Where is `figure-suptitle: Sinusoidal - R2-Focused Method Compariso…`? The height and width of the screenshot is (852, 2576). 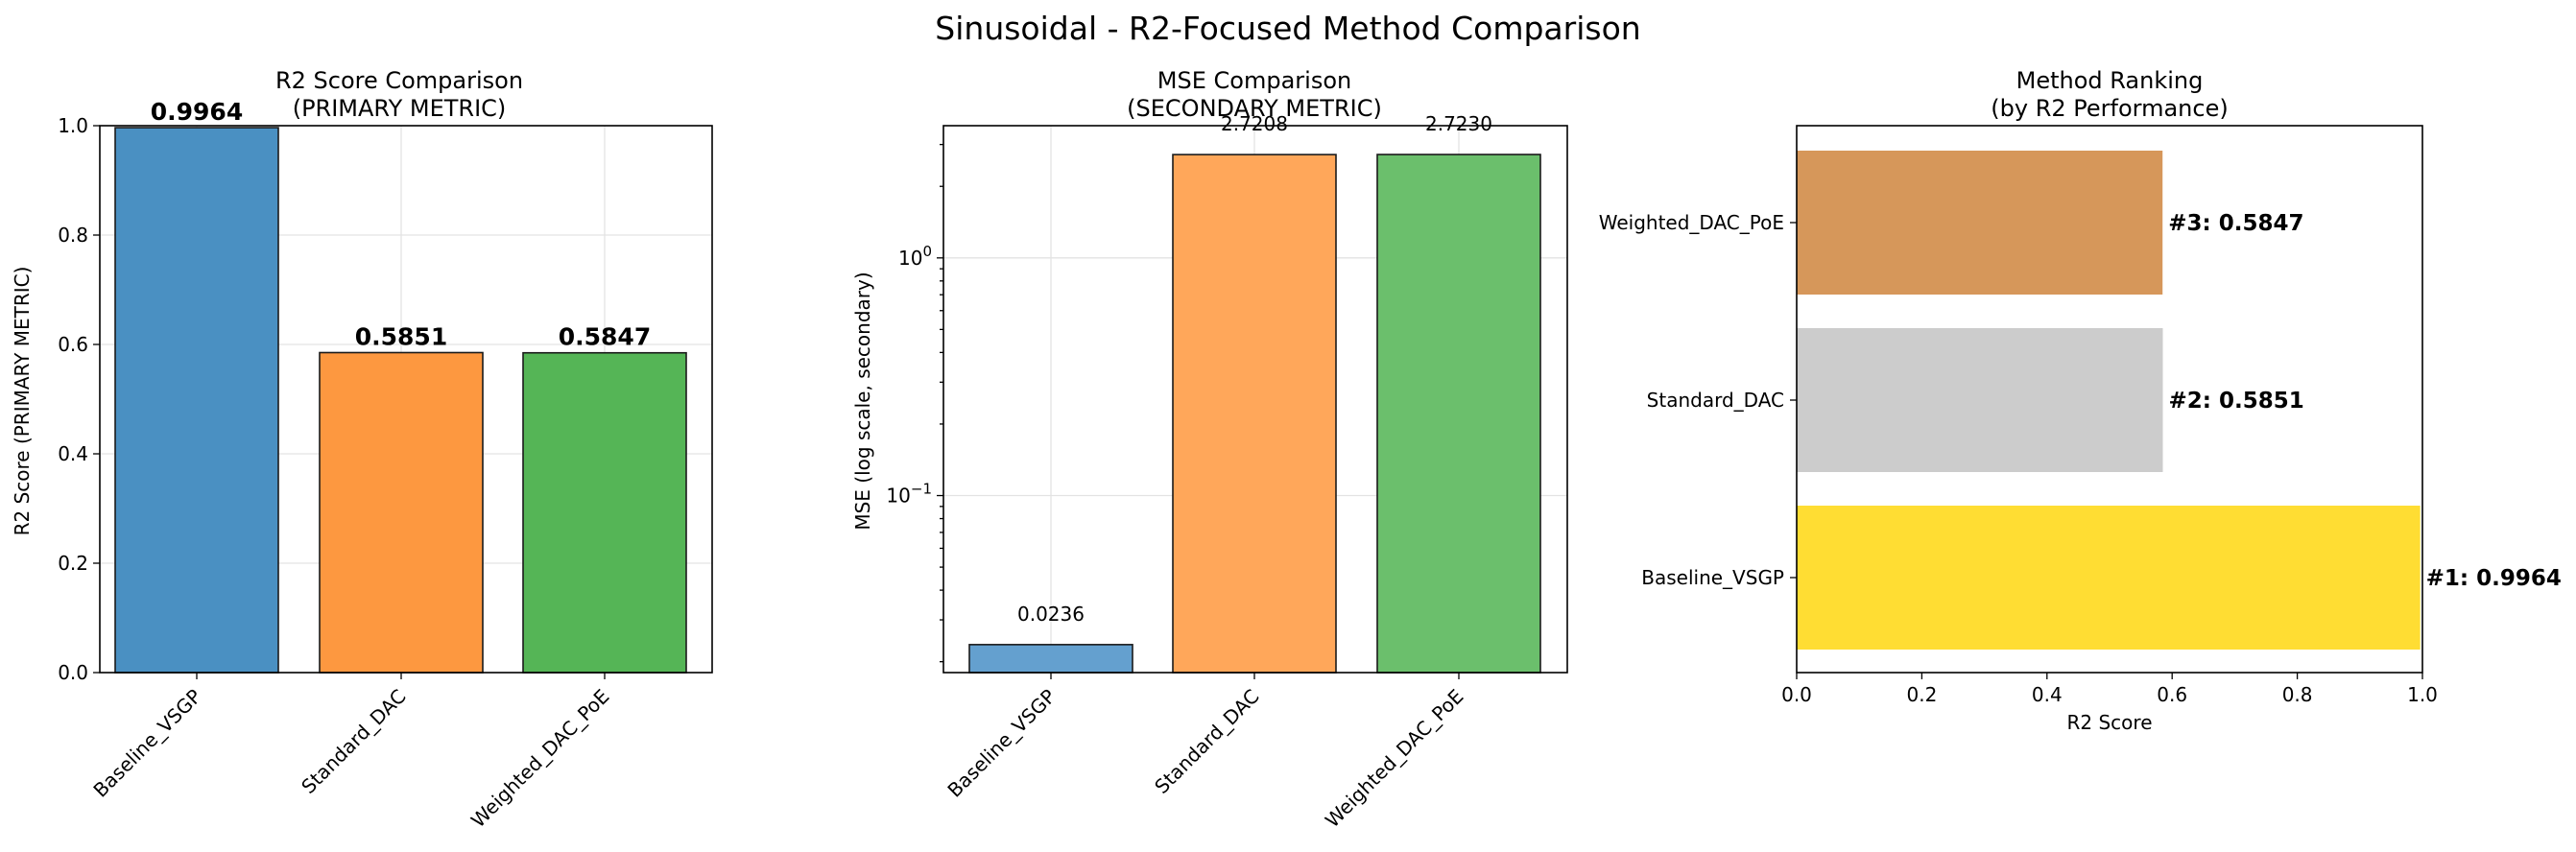 figure-suptitle: Sinusoidal - R2-Focused Method Compariso… is located at coordinates (1287, 28).